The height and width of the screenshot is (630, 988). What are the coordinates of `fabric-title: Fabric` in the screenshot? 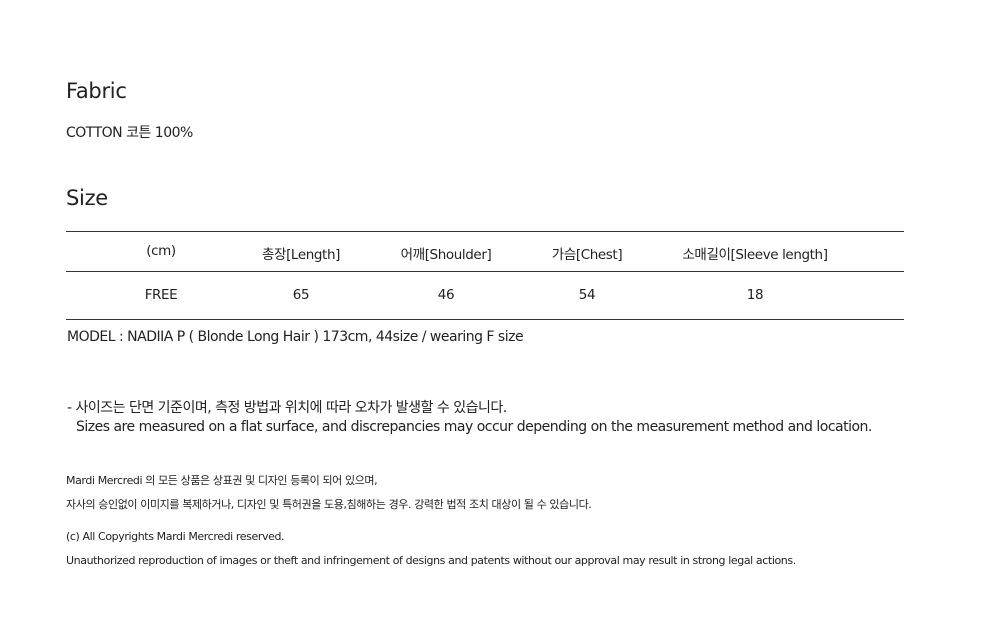 It's located at (96, 91).